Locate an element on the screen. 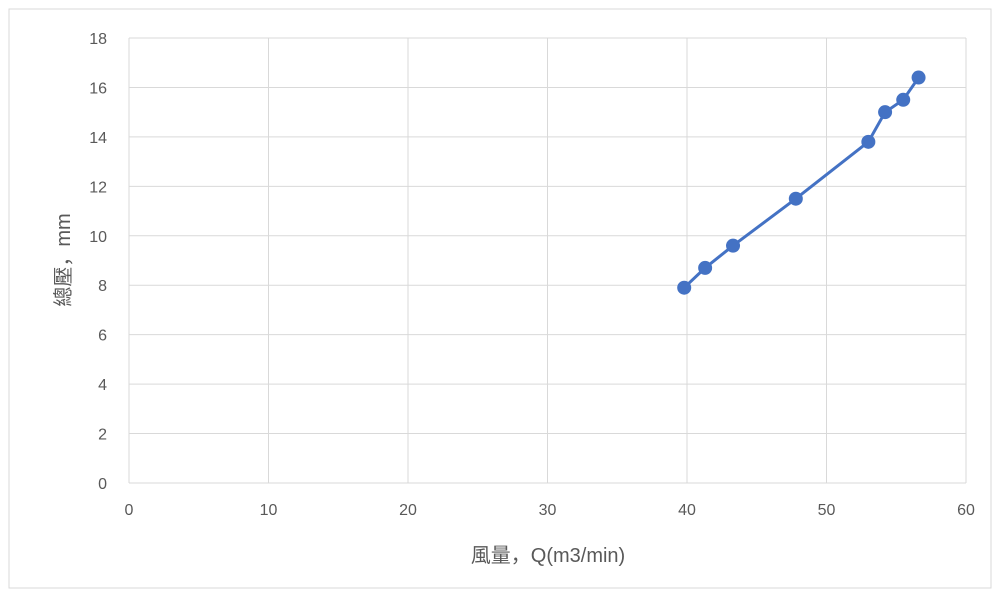 This screenshot has height=597, width=1000. y-tick-label: 10 is located at coordinates (98, 237).